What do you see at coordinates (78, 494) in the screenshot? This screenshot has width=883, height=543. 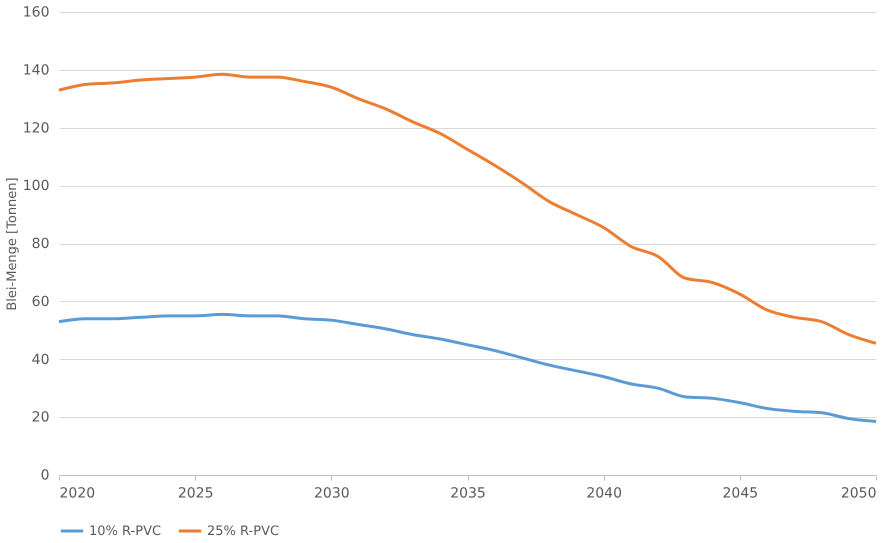 I see `x-tick-label: 2020` at bounding box center [78, 494].